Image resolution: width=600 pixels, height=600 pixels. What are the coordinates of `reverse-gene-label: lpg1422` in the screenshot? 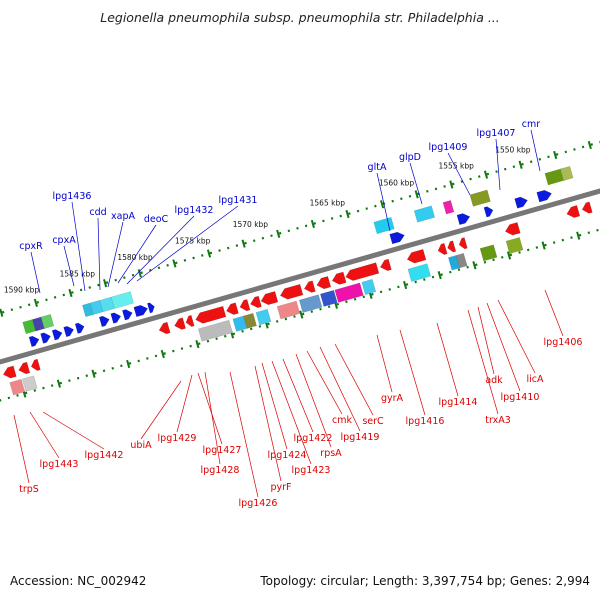 It's located at (313, 438).